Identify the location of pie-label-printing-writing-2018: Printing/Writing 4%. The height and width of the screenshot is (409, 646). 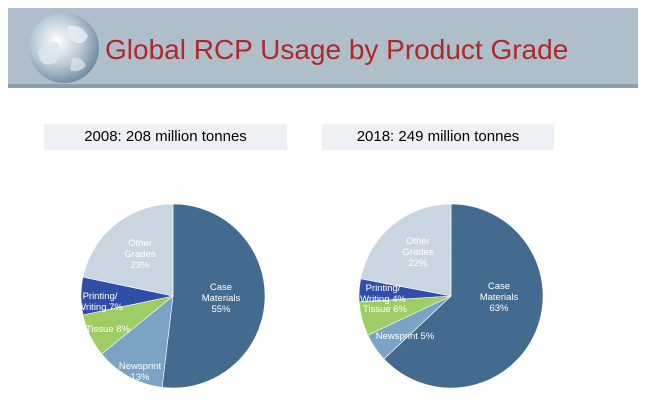
(383, 294).